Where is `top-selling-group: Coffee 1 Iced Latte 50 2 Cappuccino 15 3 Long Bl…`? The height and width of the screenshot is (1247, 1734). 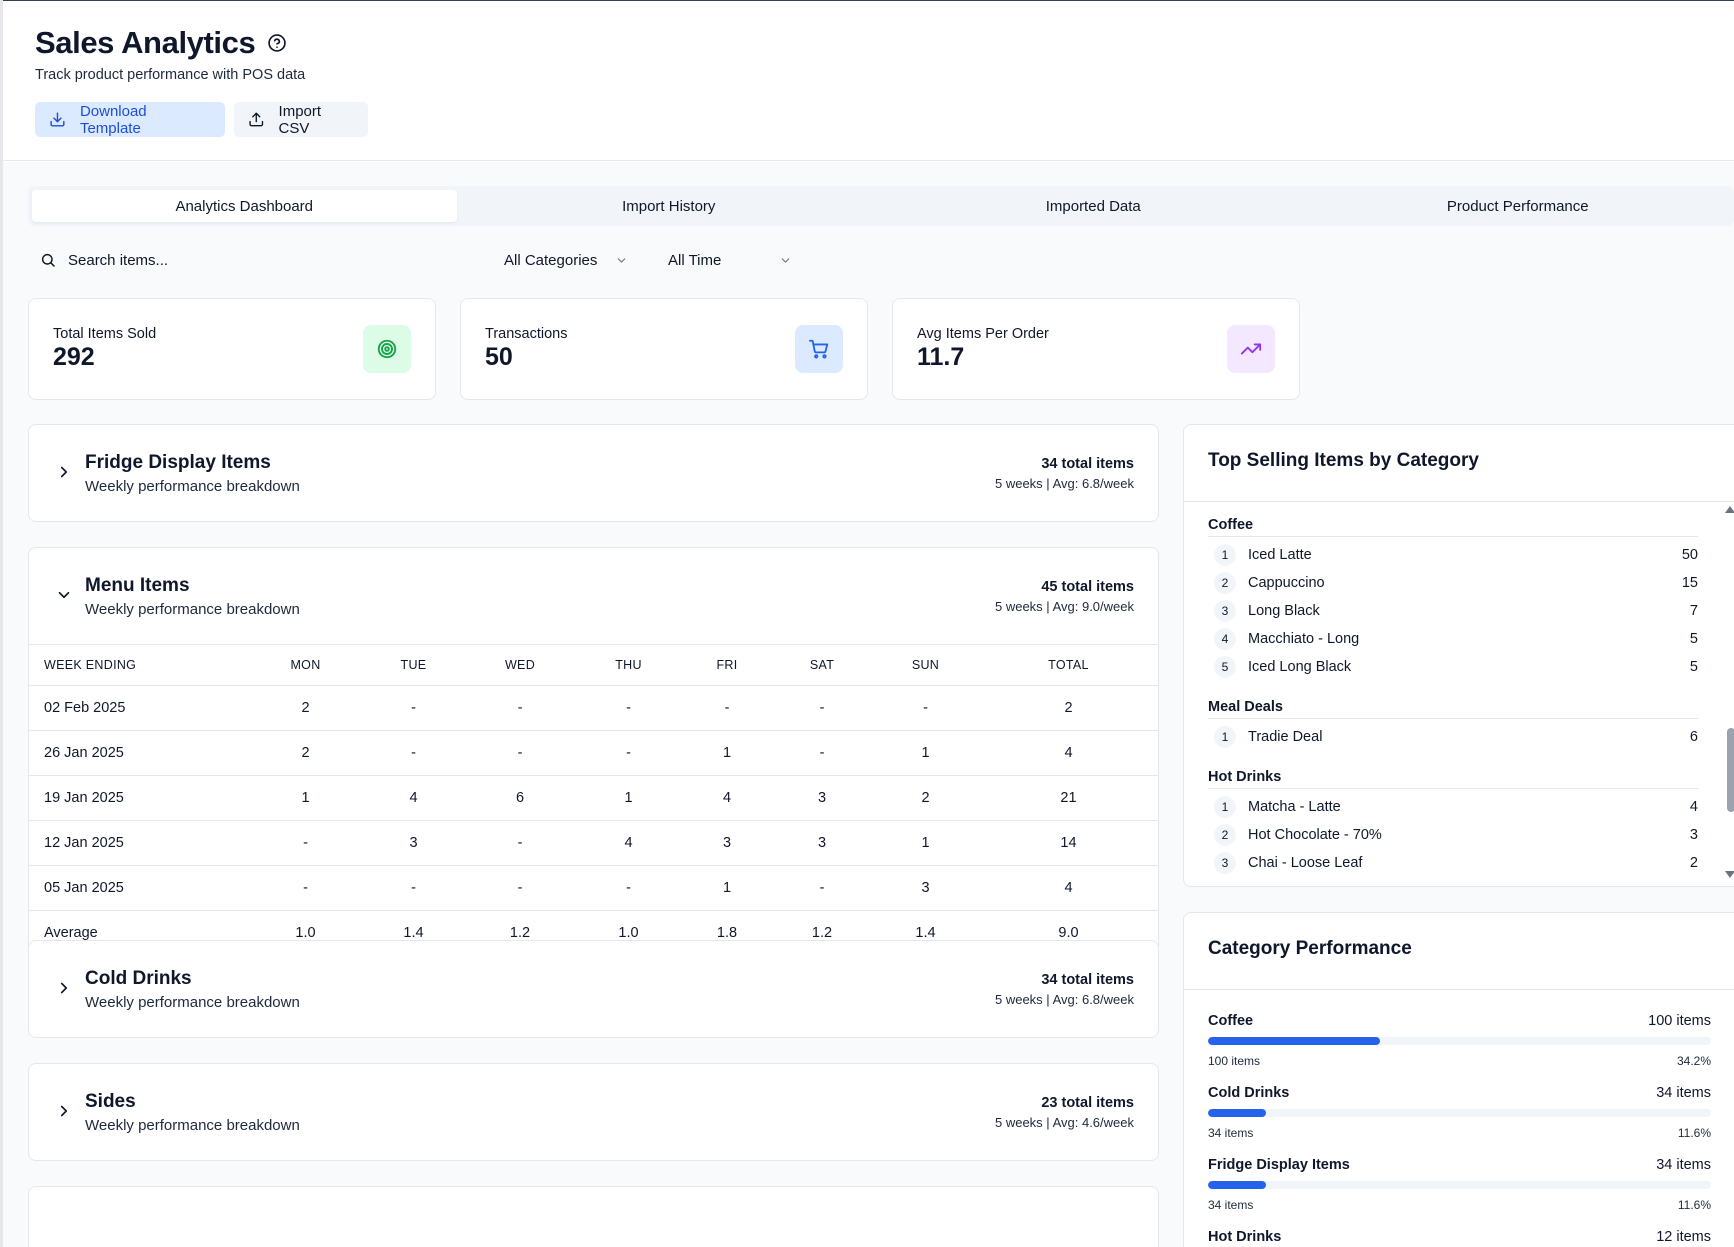 top-selling-group: Coffee 1 Iced Latte 50 2 Cappuccino 15 3 Long Bl… is located at coordinates (1453, 597).